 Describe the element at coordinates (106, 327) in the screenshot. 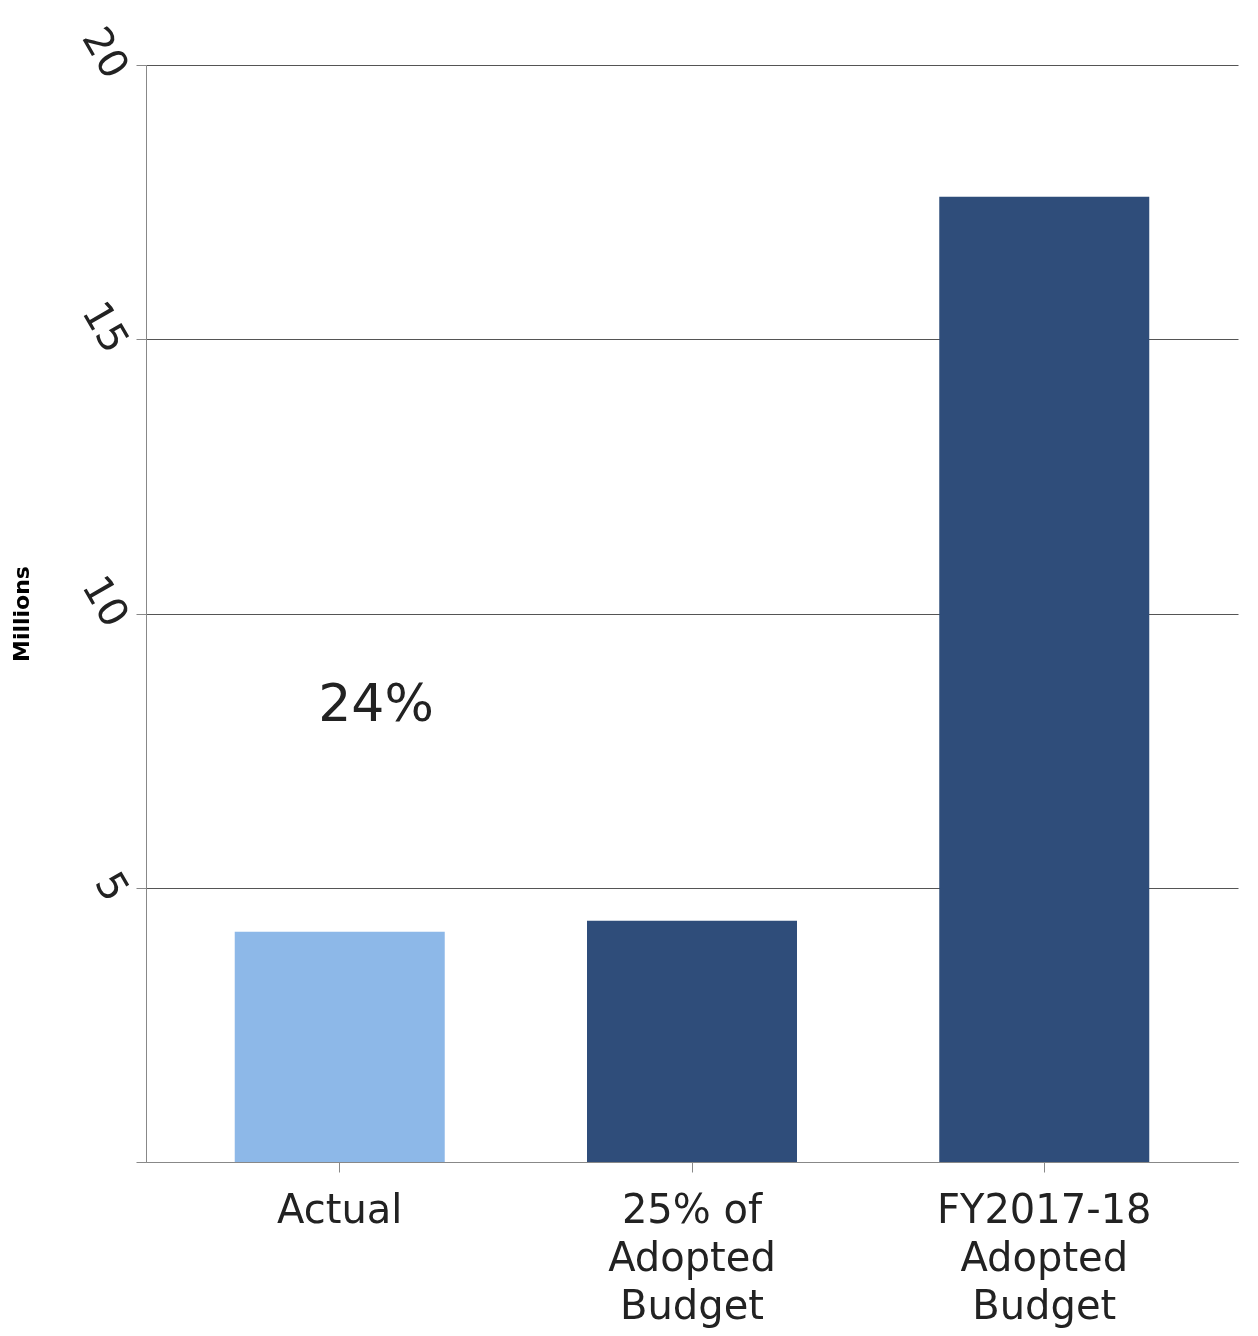

I see `y-tick-label: 15` at that location.